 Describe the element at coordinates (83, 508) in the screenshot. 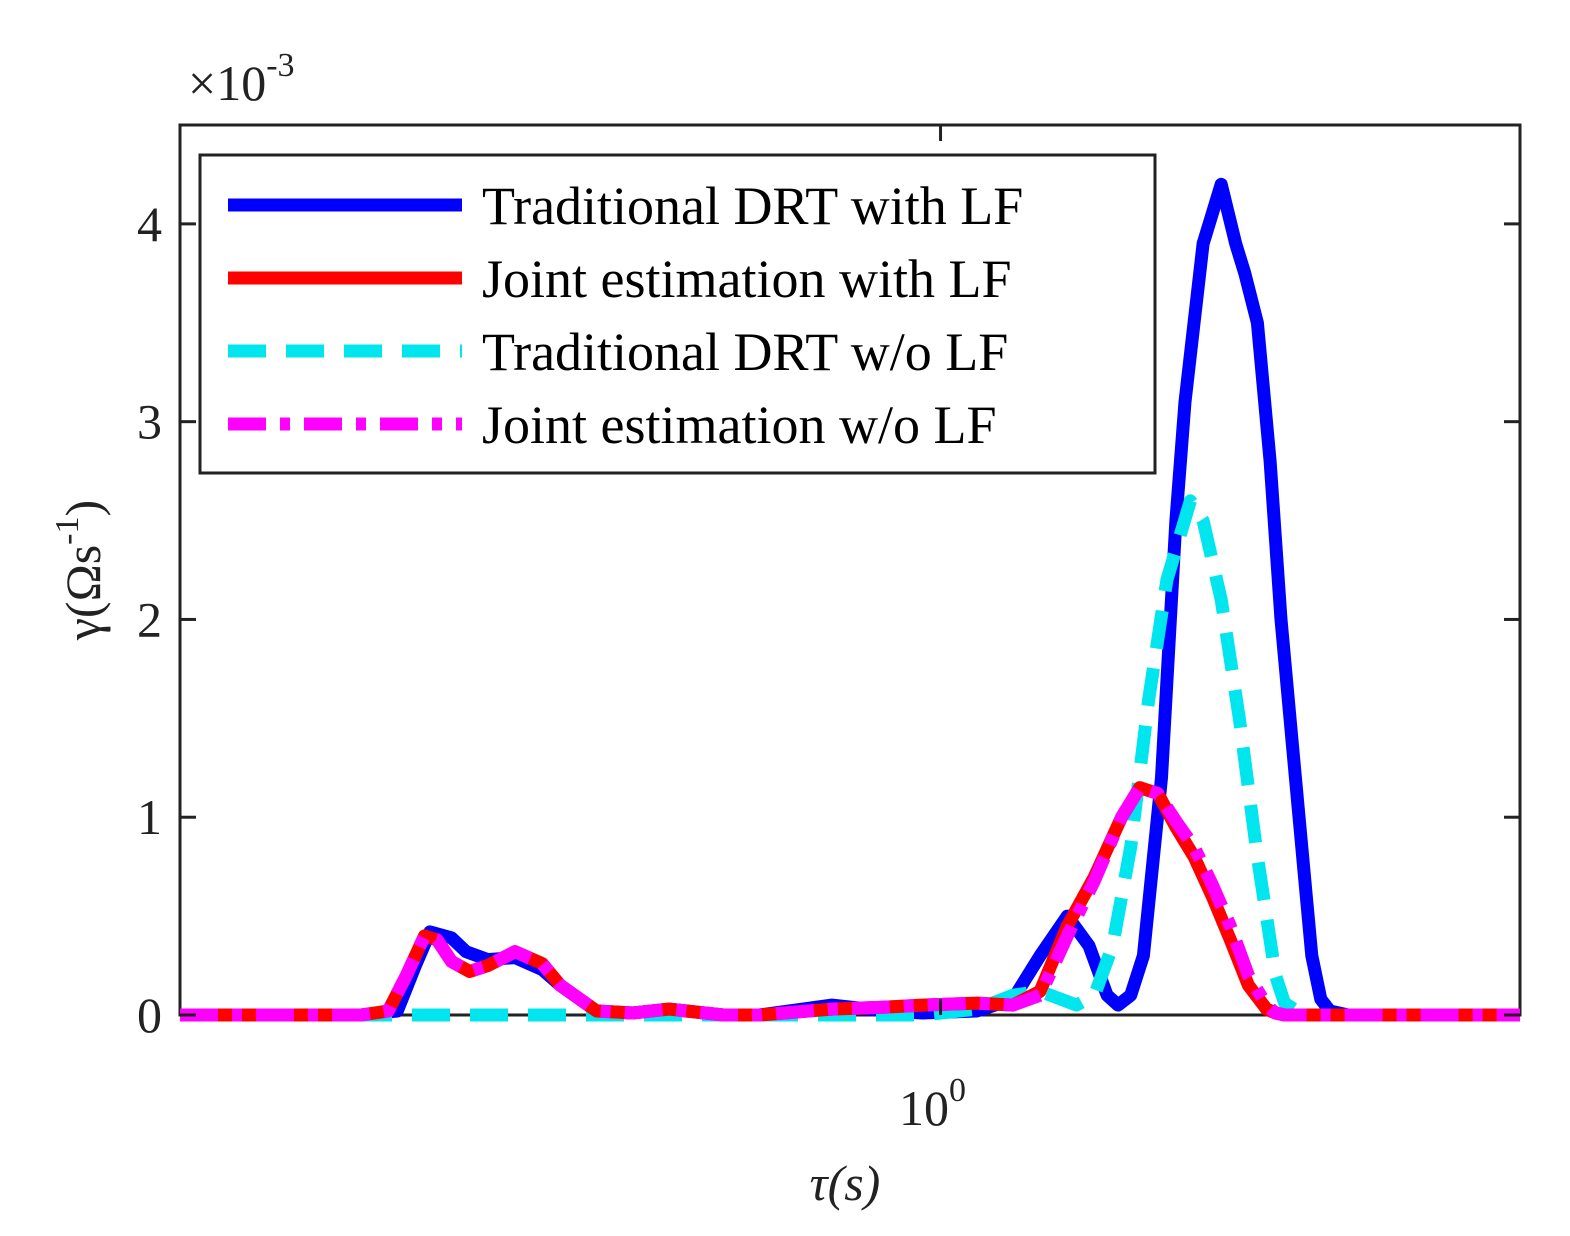

I see `y-axis-title-close: )` at that location.